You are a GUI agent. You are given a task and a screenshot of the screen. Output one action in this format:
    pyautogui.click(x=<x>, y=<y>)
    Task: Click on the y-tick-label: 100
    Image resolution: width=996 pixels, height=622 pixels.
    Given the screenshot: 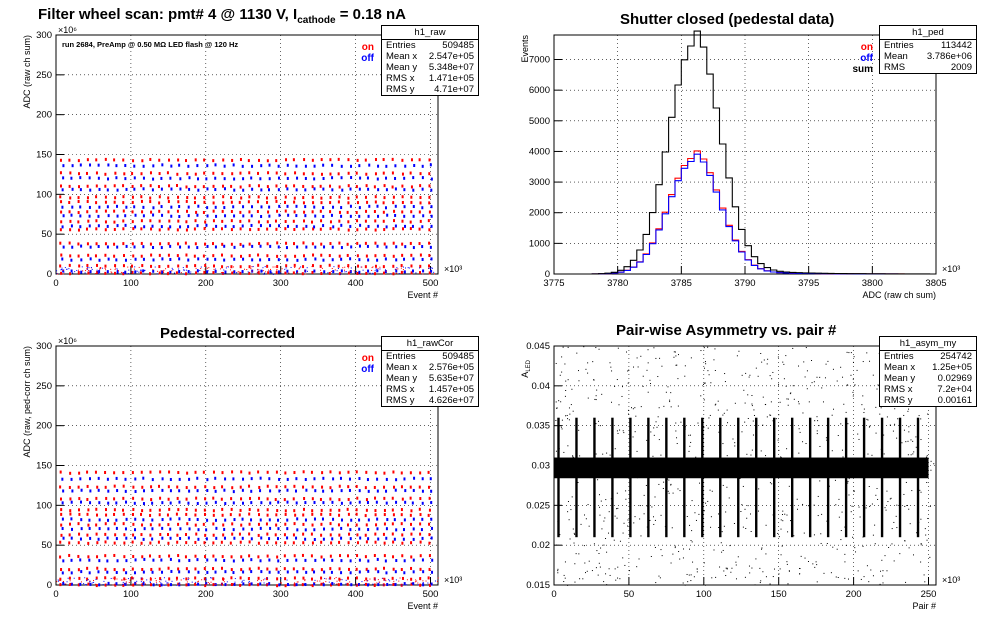 What is the action you would take?
    pyautogui.click(x=44, y=505)
    